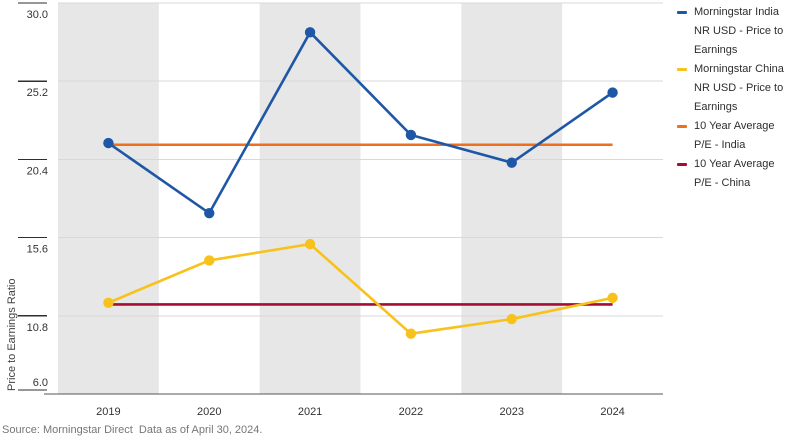 Image resolution: width=788 pixels, height=448 pixels. Describe the element at coordinates (209, 412) in the screenshot. I see `x-tick-label: 2020` at that location.